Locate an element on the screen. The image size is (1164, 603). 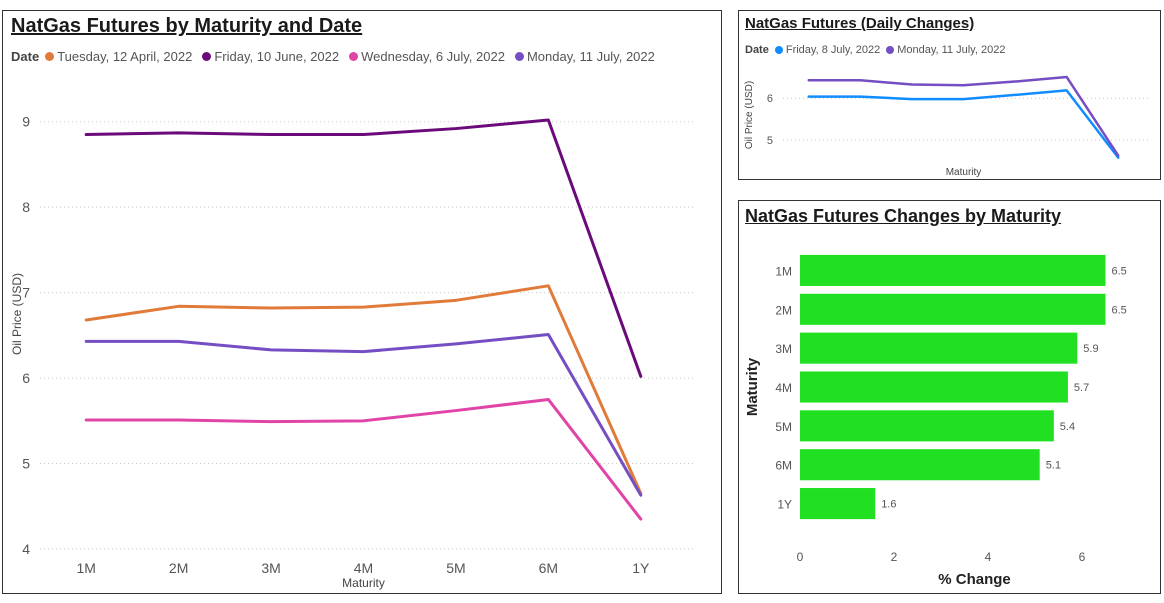
main-y-tick-label: 7 is located at coordinates (26, 293).